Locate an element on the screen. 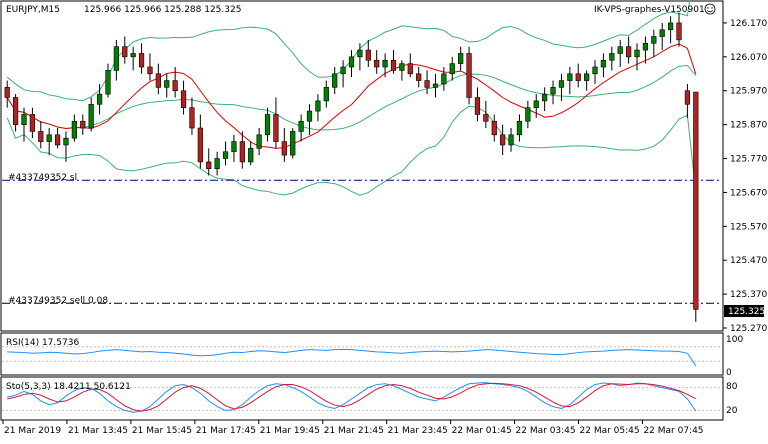  time-tick-label: 21 Mar 19:45 is located at coordinates (290, 431).